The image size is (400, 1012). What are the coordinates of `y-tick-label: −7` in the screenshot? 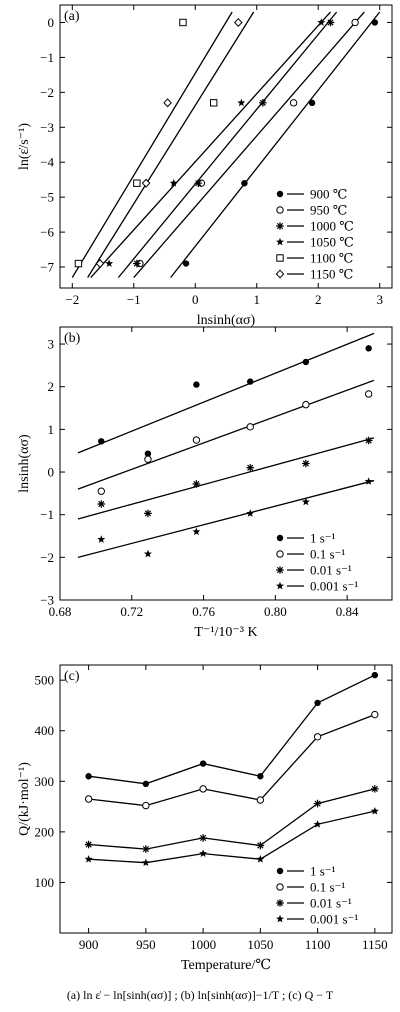 It's located at (47, 267).